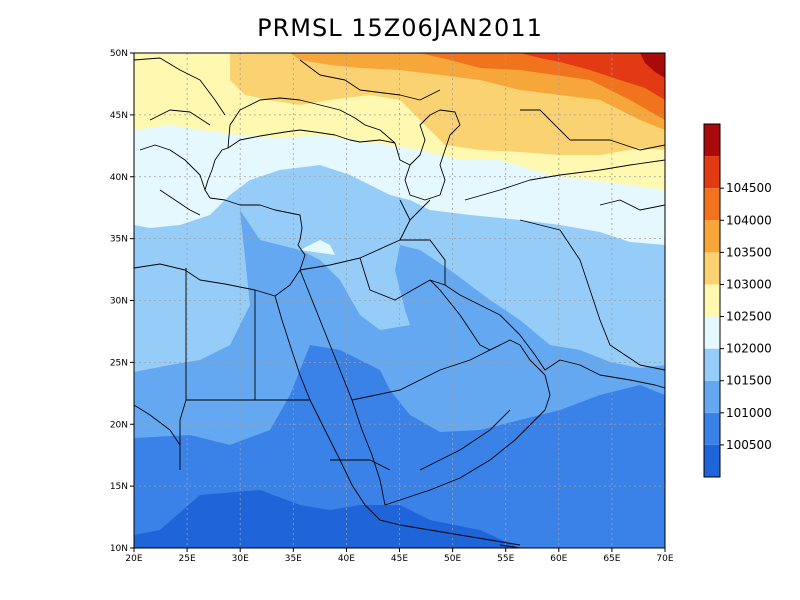  What do you see at coordinates (119, 549) in the screenshot?
I see `lat-tick-label: 10N` at bounding box center [119, 549].